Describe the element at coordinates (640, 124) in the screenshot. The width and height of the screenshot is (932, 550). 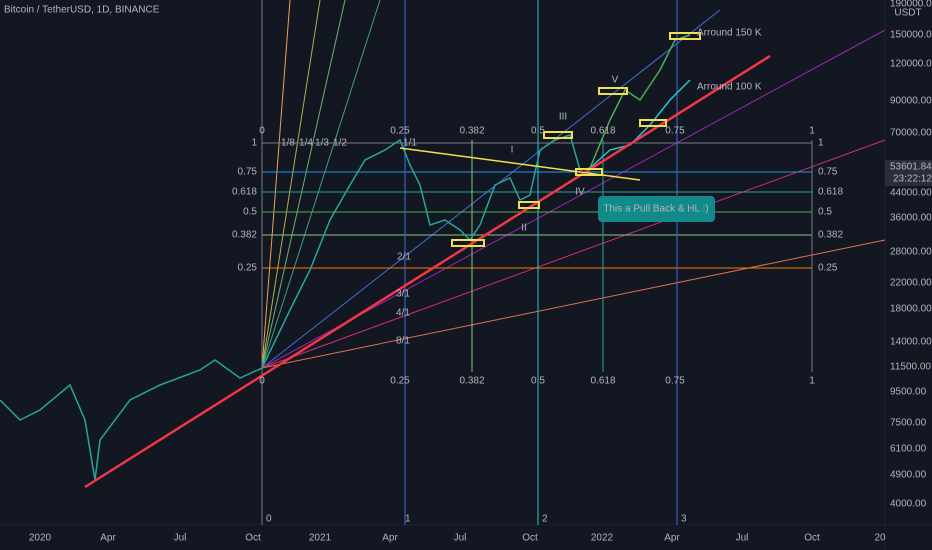
I see `projection-cyan` at that location.